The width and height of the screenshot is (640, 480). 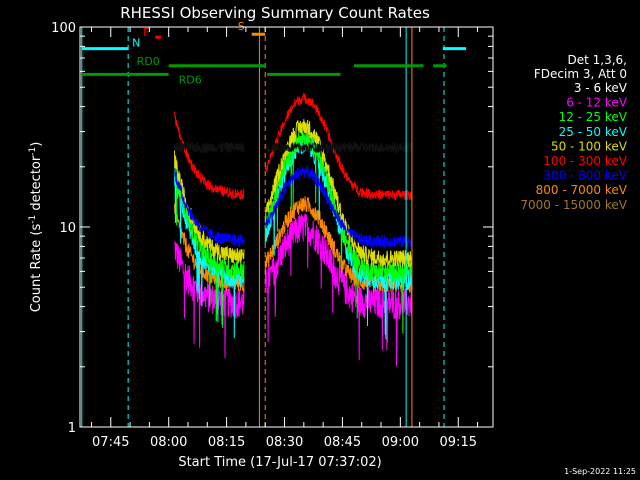 I want to click on legend-entry: 50 - 100 keV, so click(x=589, y=146).